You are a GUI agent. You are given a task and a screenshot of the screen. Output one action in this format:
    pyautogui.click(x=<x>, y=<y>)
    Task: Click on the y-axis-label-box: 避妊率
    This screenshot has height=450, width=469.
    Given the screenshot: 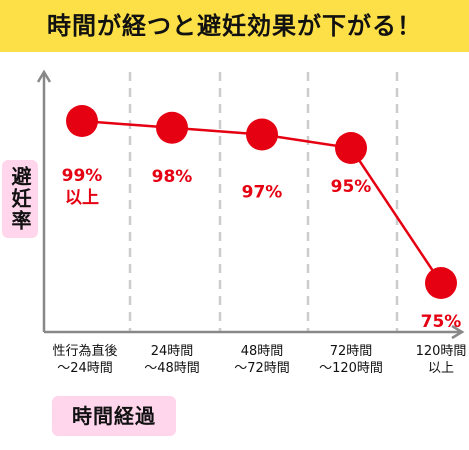 What is the action you would take?
    pyautogui.click(x=20, y=199)
    